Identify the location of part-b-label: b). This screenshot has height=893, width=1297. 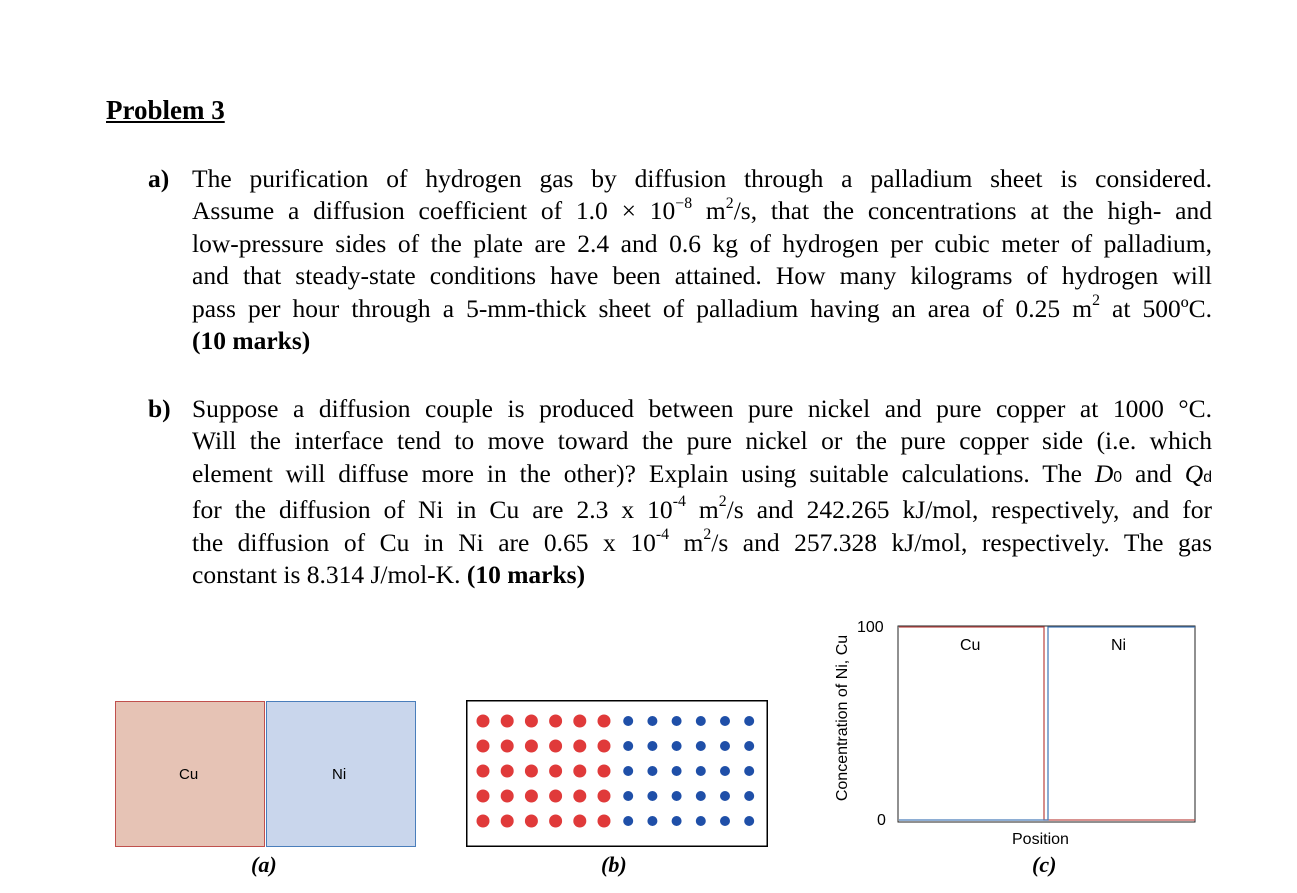
(159, 408).